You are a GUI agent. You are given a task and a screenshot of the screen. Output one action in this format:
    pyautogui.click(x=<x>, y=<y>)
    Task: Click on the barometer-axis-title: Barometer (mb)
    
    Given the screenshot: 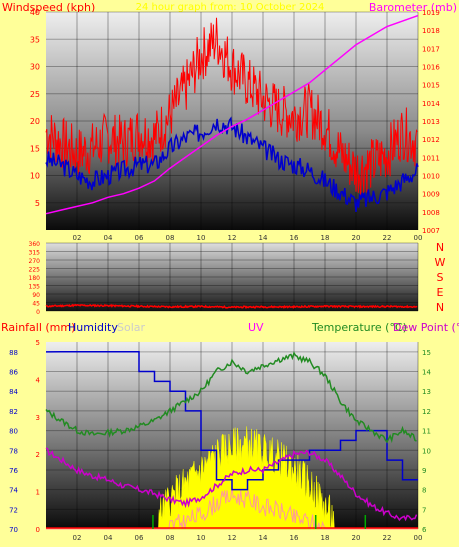 What is the action you would take?
    pyautogui.click(x=413, y=7)
    